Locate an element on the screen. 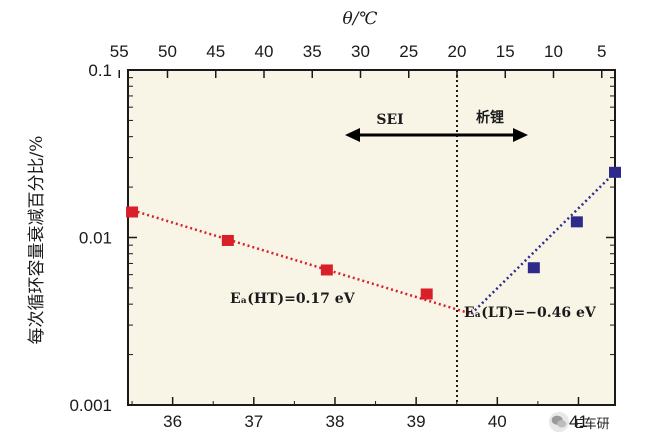 This screenshot has width=645, height=443. top-tick-label: 15 is located at coordinates (505, 51).